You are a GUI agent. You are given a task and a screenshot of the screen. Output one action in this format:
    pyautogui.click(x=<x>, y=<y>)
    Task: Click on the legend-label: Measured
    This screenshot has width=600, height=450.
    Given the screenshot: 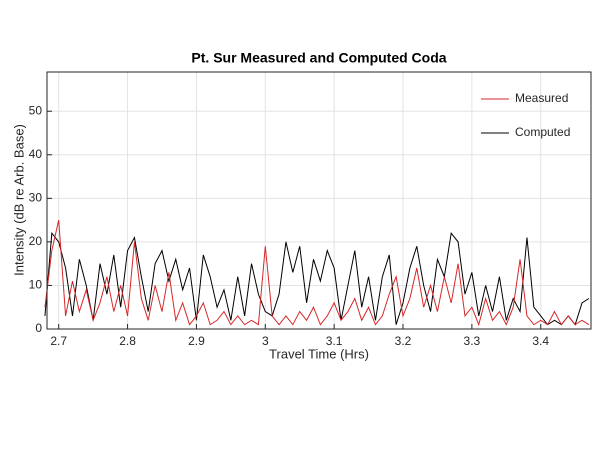 What is the action you would take?
    pyautogui.click(x=541, y=98)
    